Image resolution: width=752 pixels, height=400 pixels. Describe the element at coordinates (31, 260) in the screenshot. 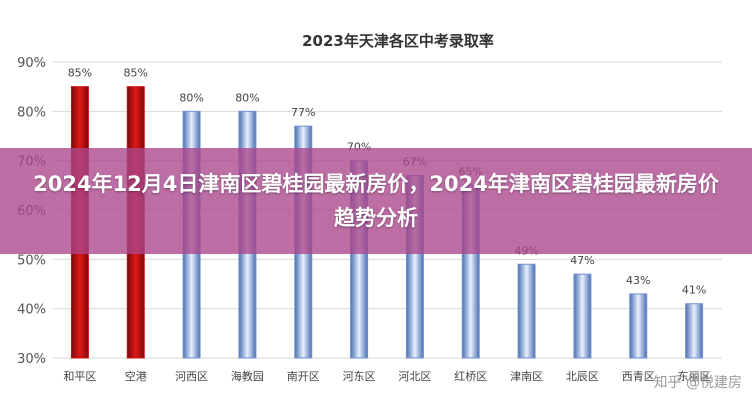

I see `y-tick-label: 50%` at that location.